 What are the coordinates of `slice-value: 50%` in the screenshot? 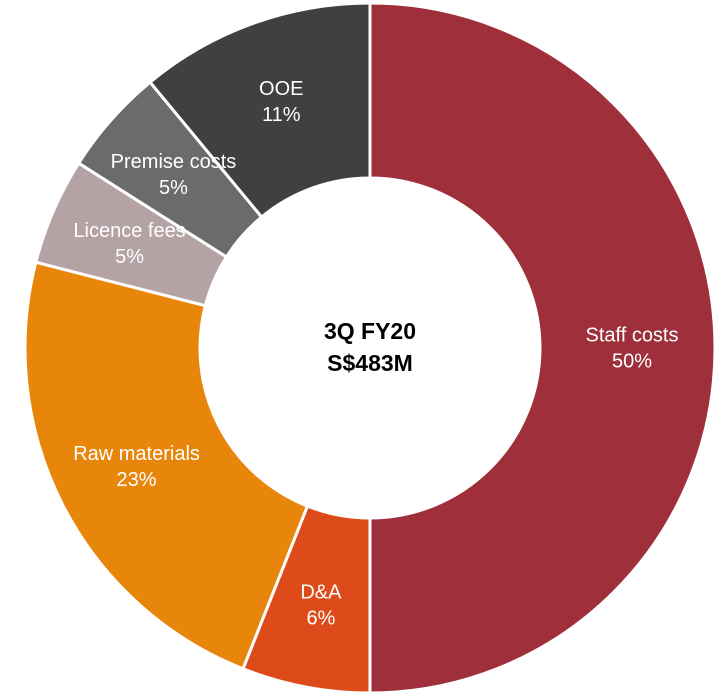 It's located at (632, 361).